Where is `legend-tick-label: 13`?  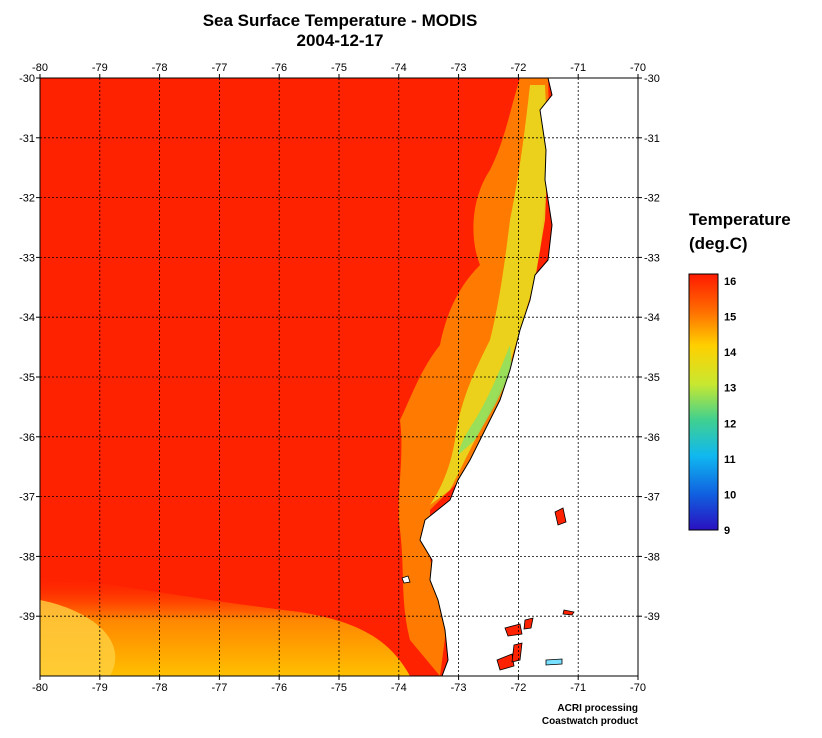
legend-tick-label: 13 is located at coordinates (730, 389).